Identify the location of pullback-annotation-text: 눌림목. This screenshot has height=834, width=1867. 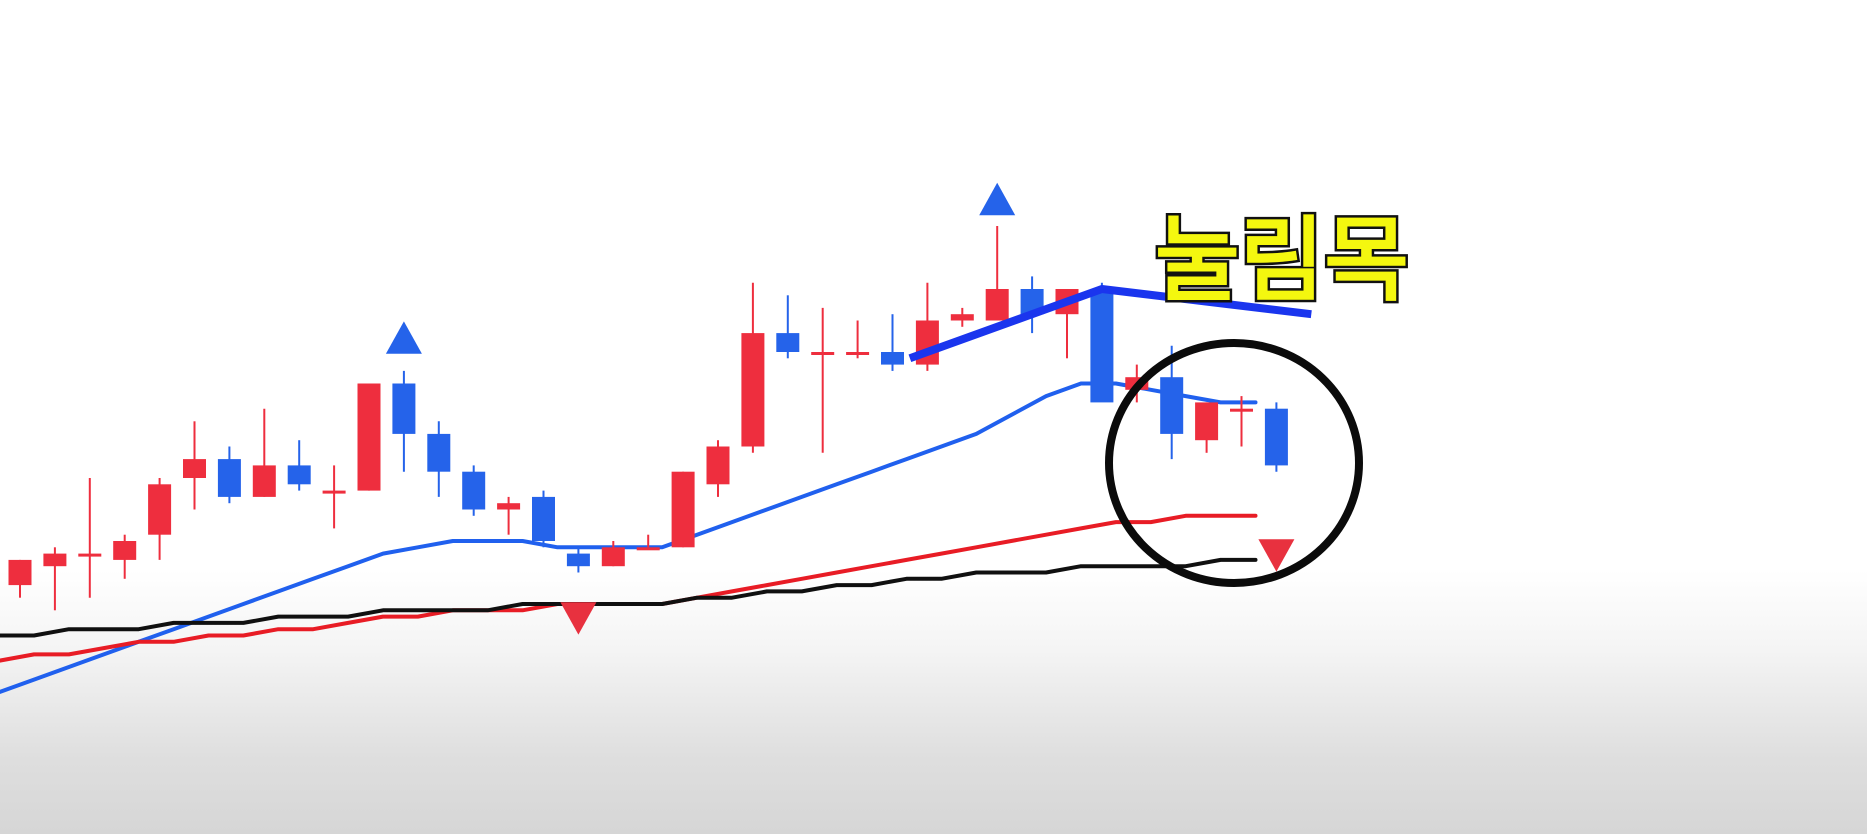
(1282, 260).